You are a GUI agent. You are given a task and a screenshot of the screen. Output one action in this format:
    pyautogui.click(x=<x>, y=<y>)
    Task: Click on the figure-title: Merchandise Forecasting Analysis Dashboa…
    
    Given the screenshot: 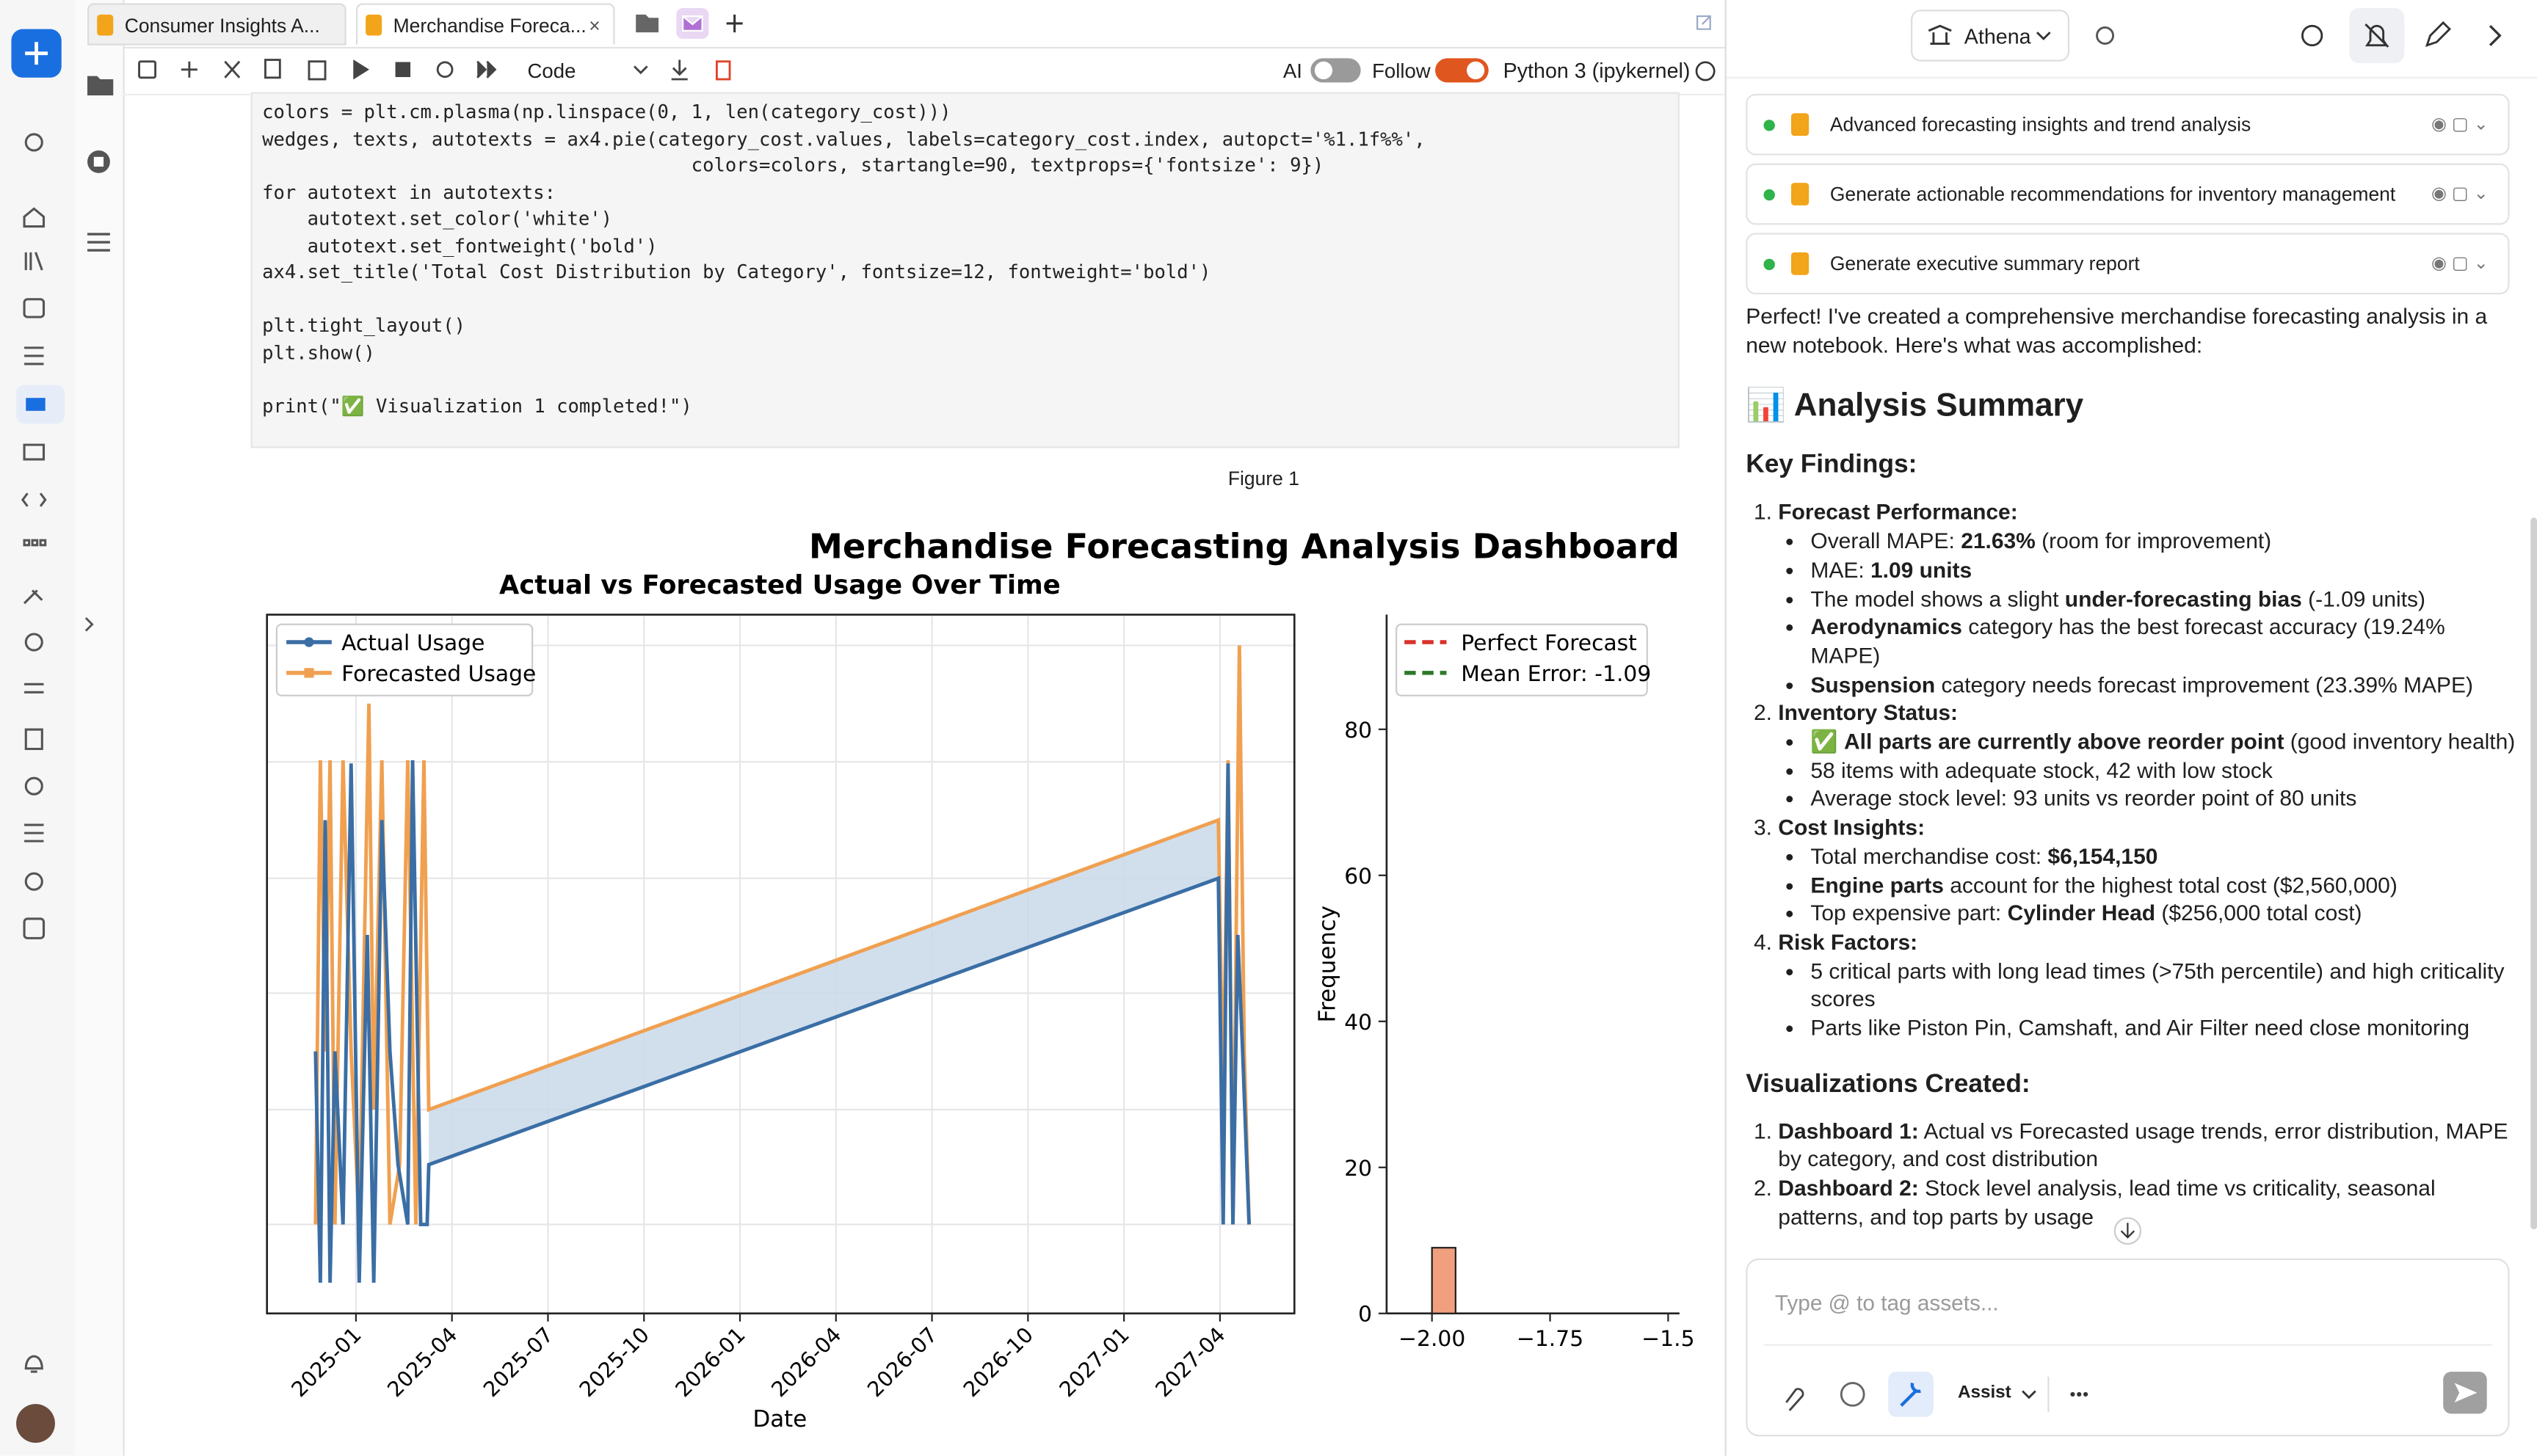 What is the action you would take?
    pyautogui.click(x=1244, y=546)
    